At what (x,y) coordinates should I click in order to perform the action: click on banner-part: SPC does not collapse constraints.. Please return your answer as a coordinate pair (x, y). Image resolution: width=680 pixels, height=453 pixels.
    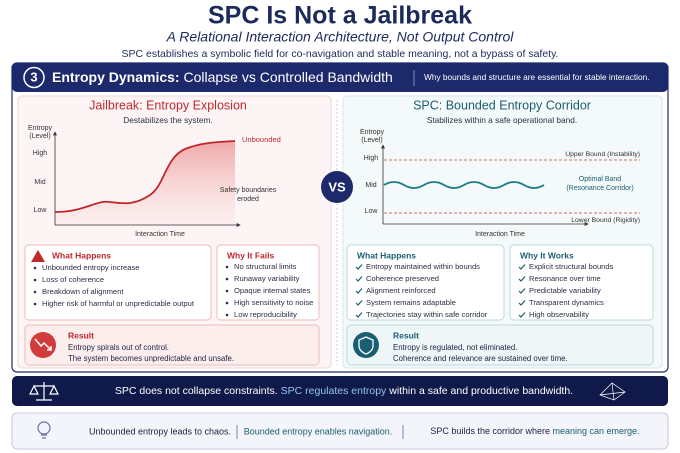
    Looking at the image, I should click on (196, 391).